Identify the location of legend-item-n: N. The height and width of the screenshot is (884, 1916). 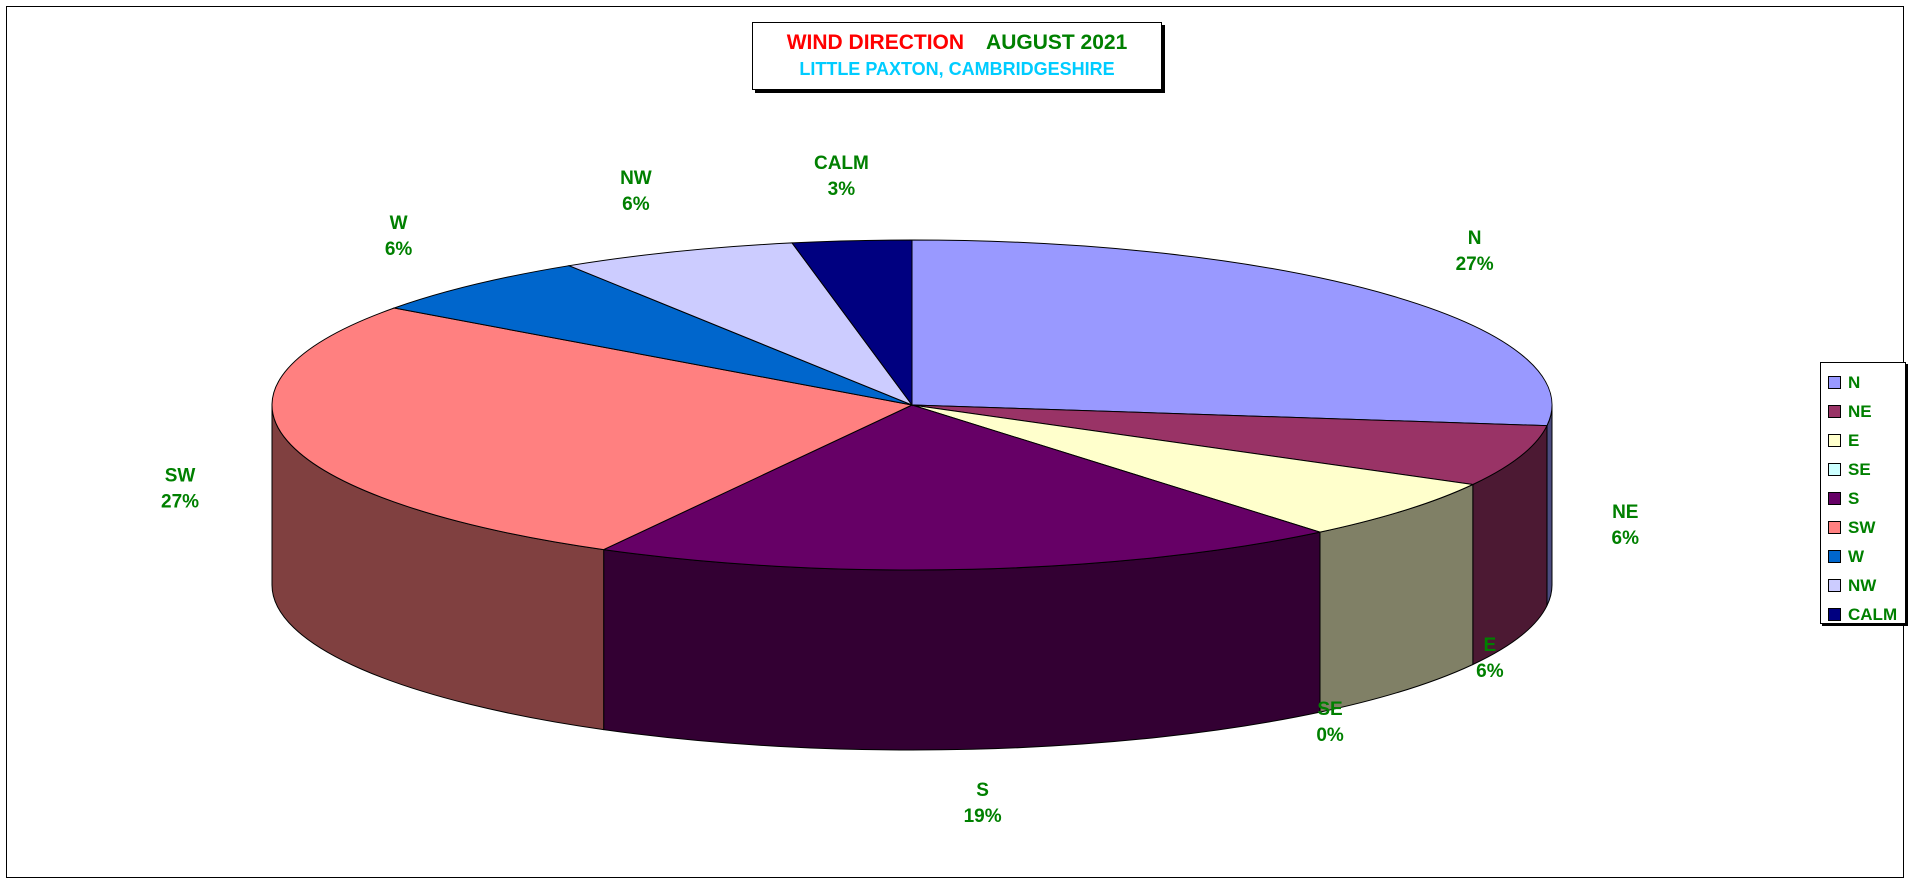
(1863, 382).